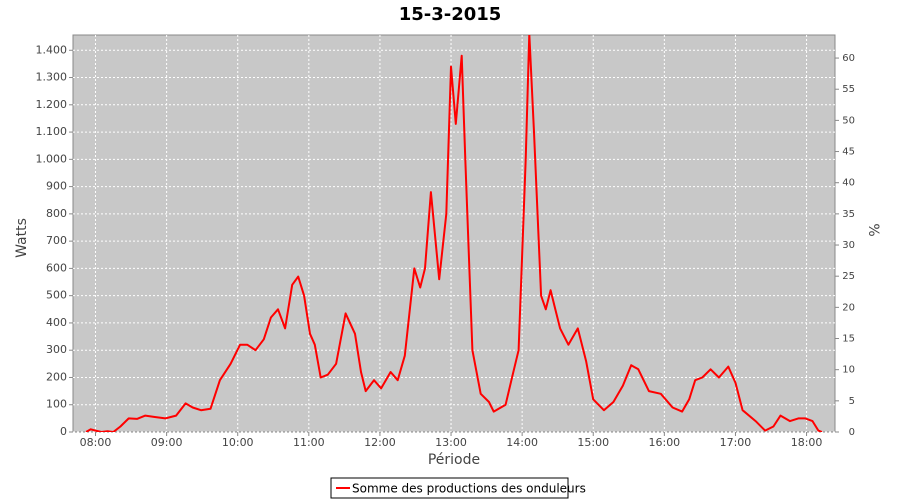  What do you see at coordinates (56, 267) in the screenshot?
I see `y-tick-label: 600` at bounding box center [56, 267].